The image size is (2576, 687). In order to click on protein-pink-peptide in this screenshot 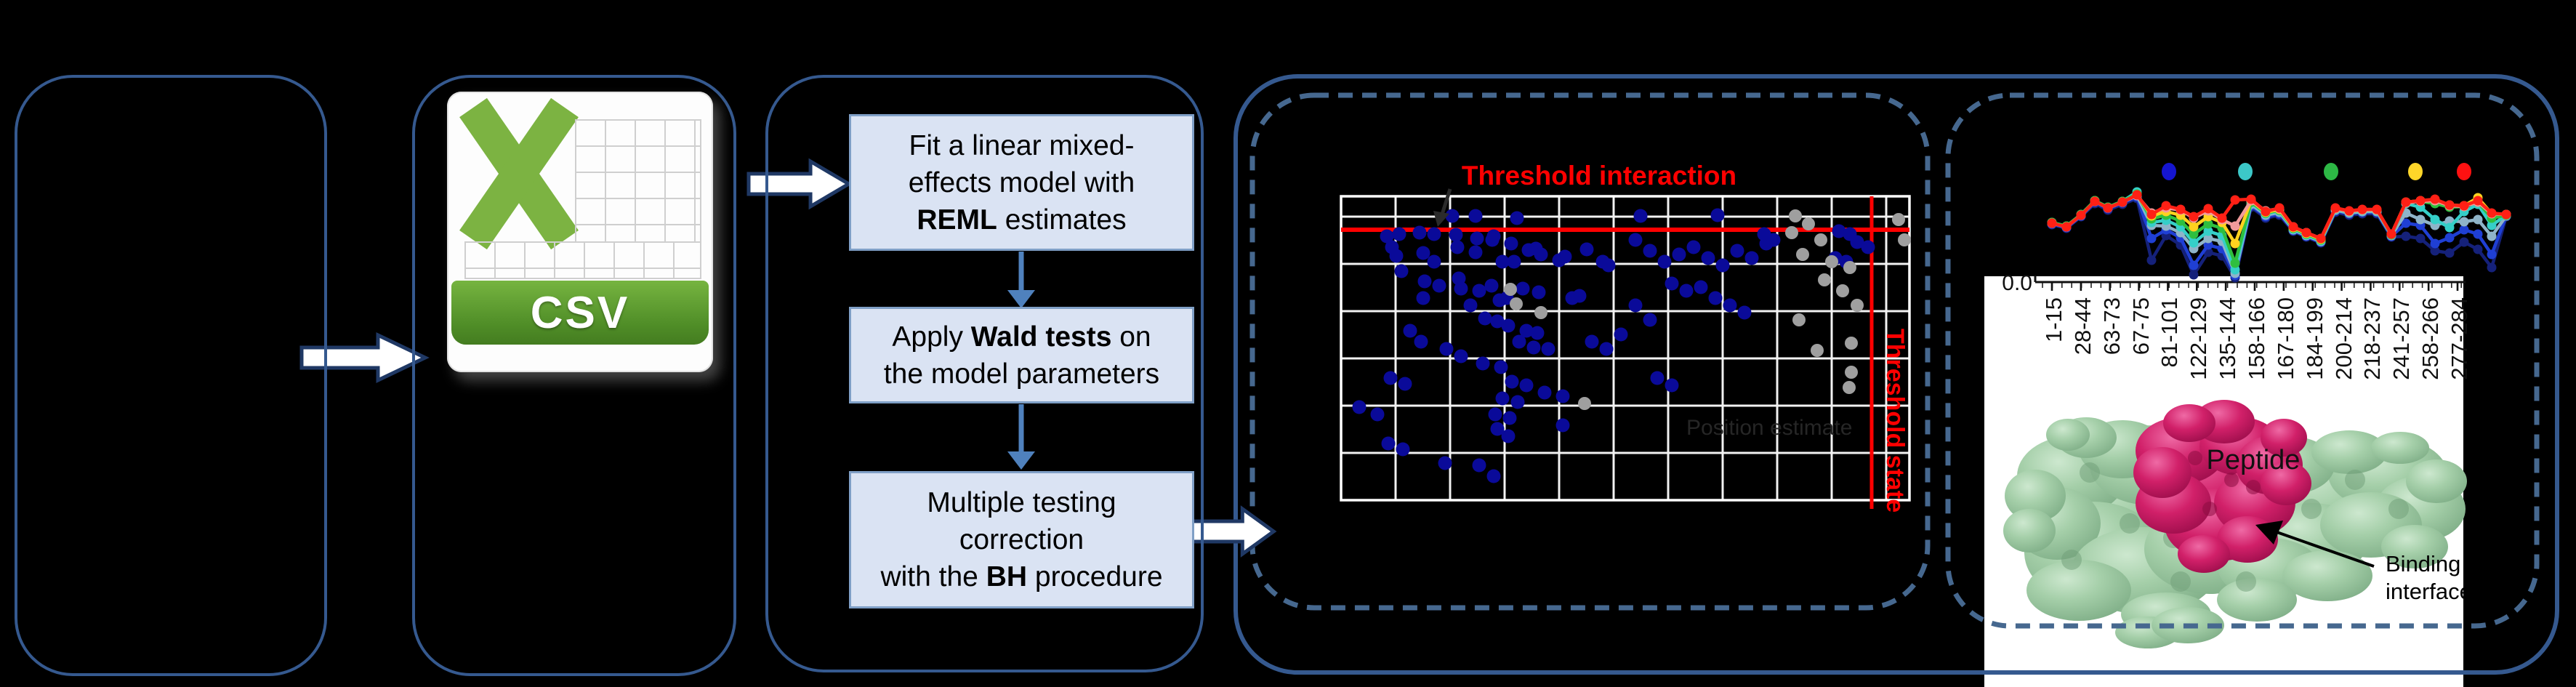, I will do `click(2189, 423)`.